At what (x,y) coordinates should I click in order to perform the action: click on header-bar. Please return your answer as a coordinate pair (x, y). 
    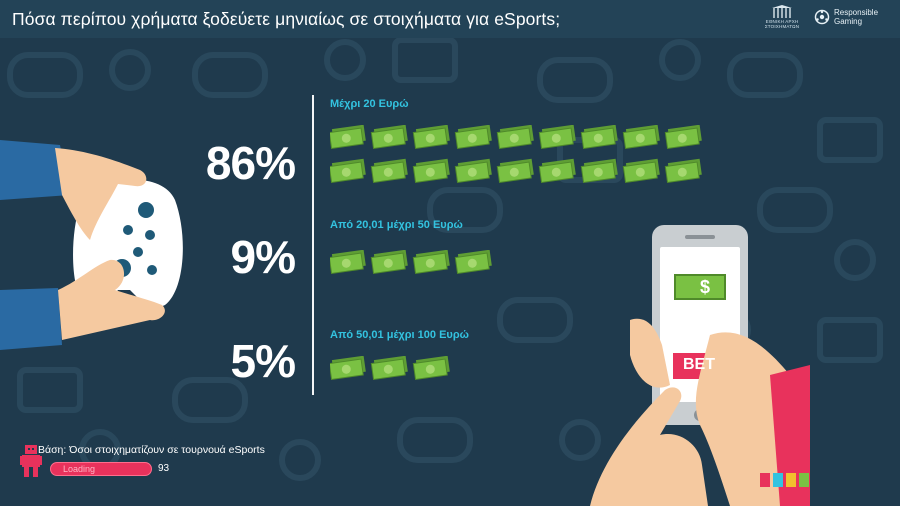
    Looking at the image, I should click on (450, 19).